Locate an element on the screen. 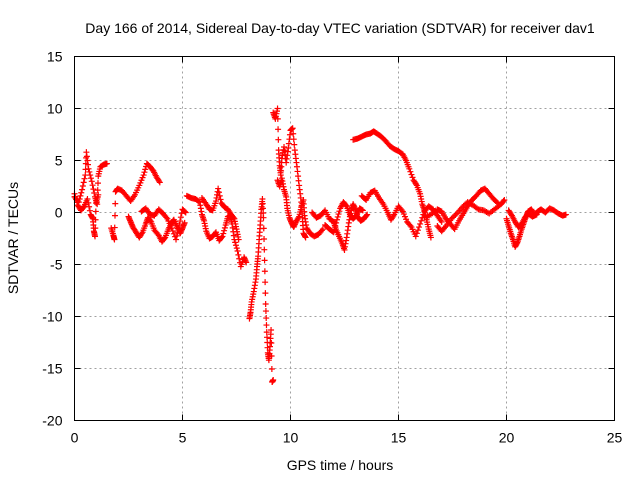 The height and width of the screenshot is (480, 640). y-tick-label: 10 is located at coordinates (55, 109).